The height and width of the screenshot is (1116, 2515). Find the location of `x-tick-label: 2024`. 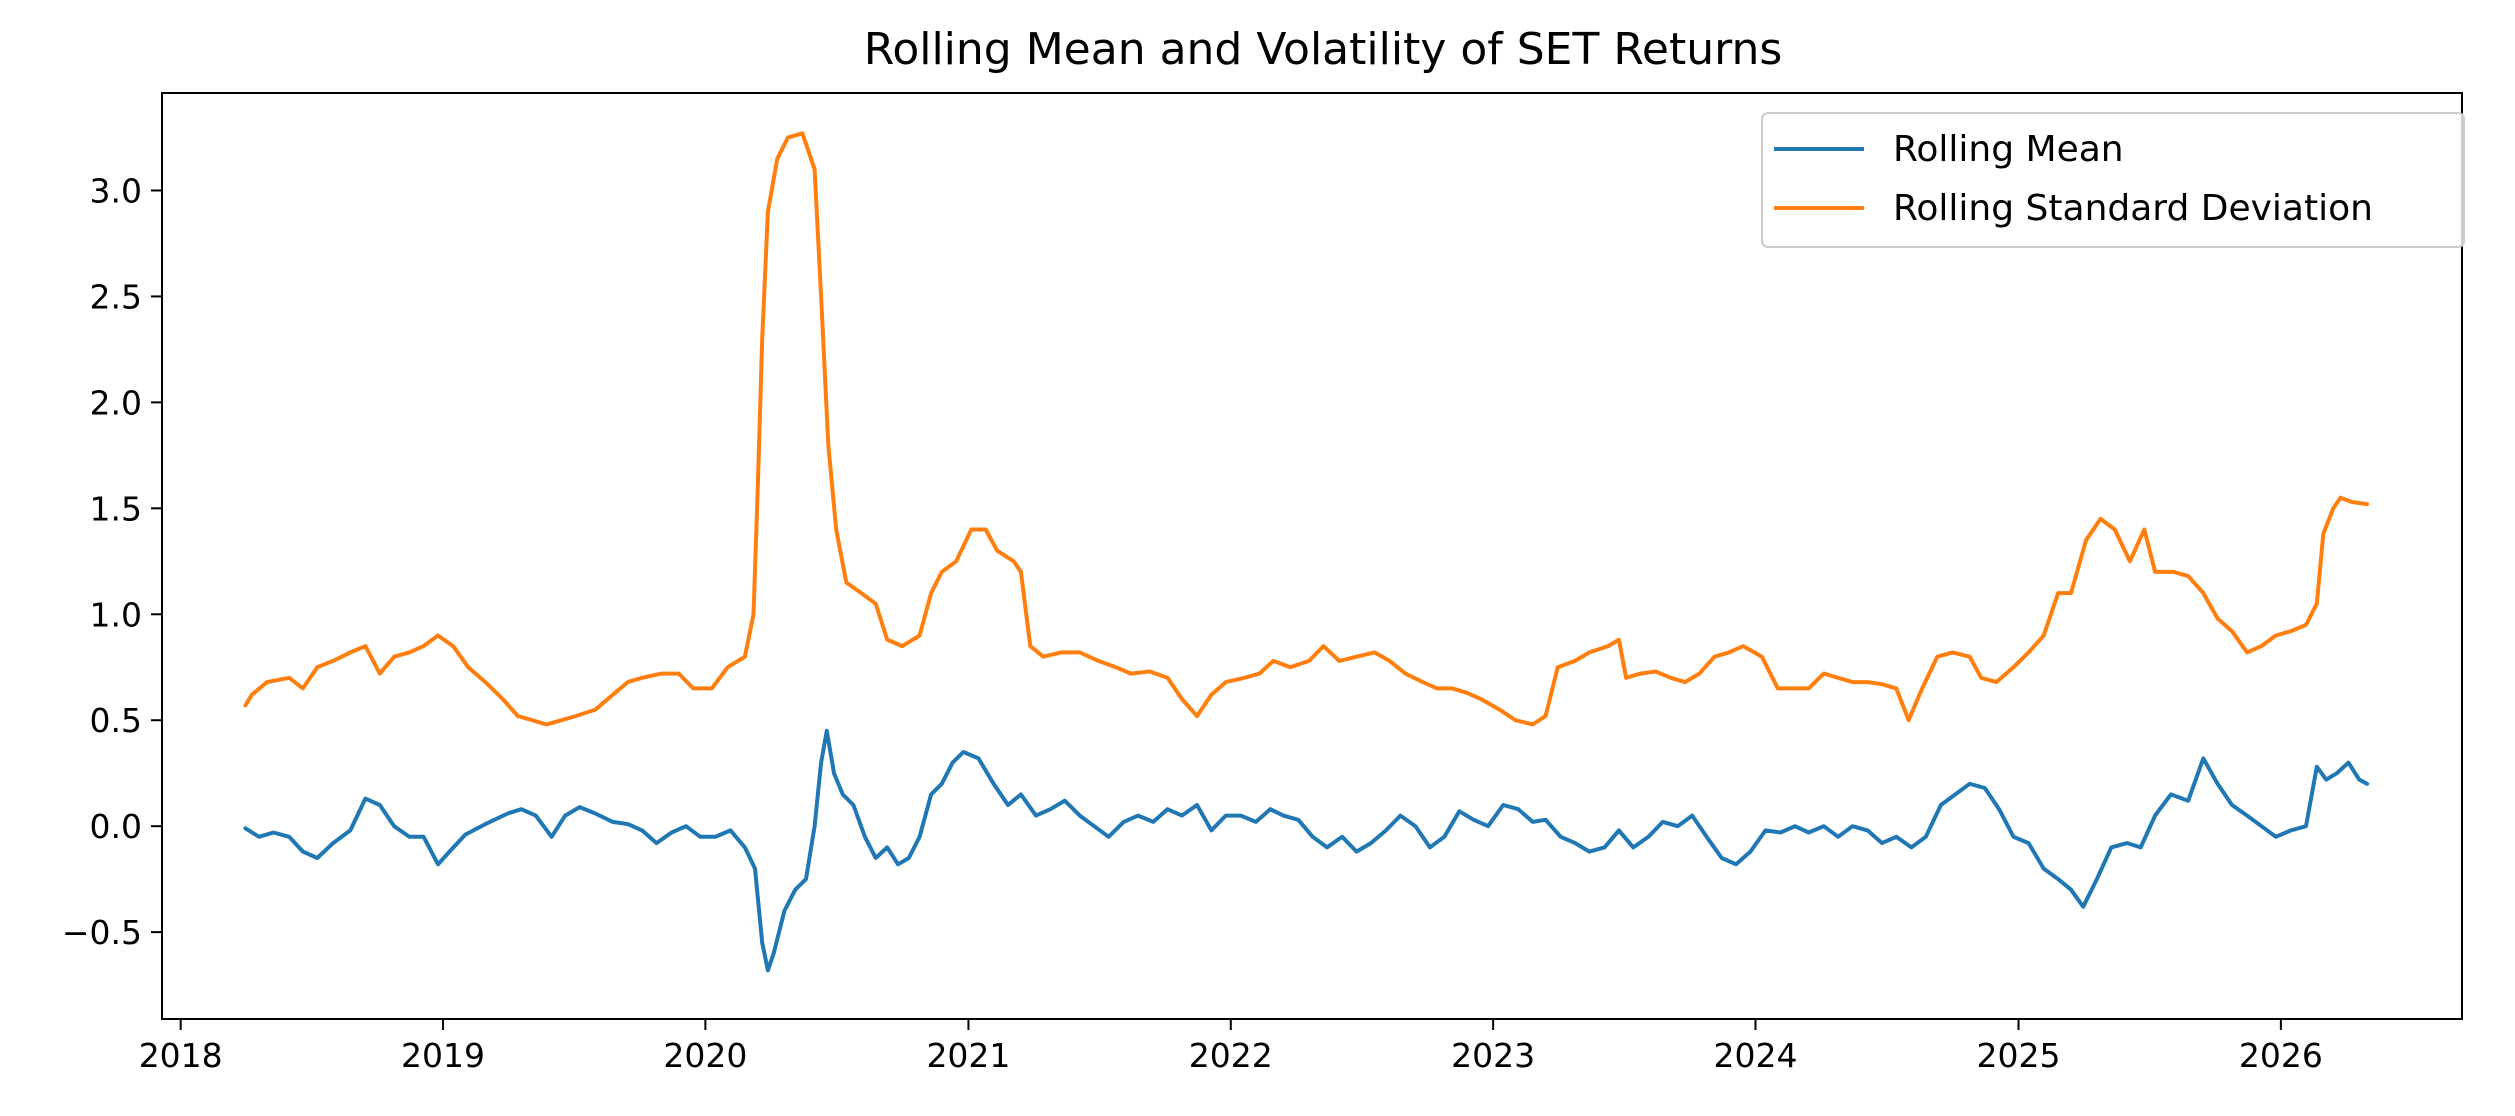

x-tick-label: 2024 is located at coordinates (1755, 1055).